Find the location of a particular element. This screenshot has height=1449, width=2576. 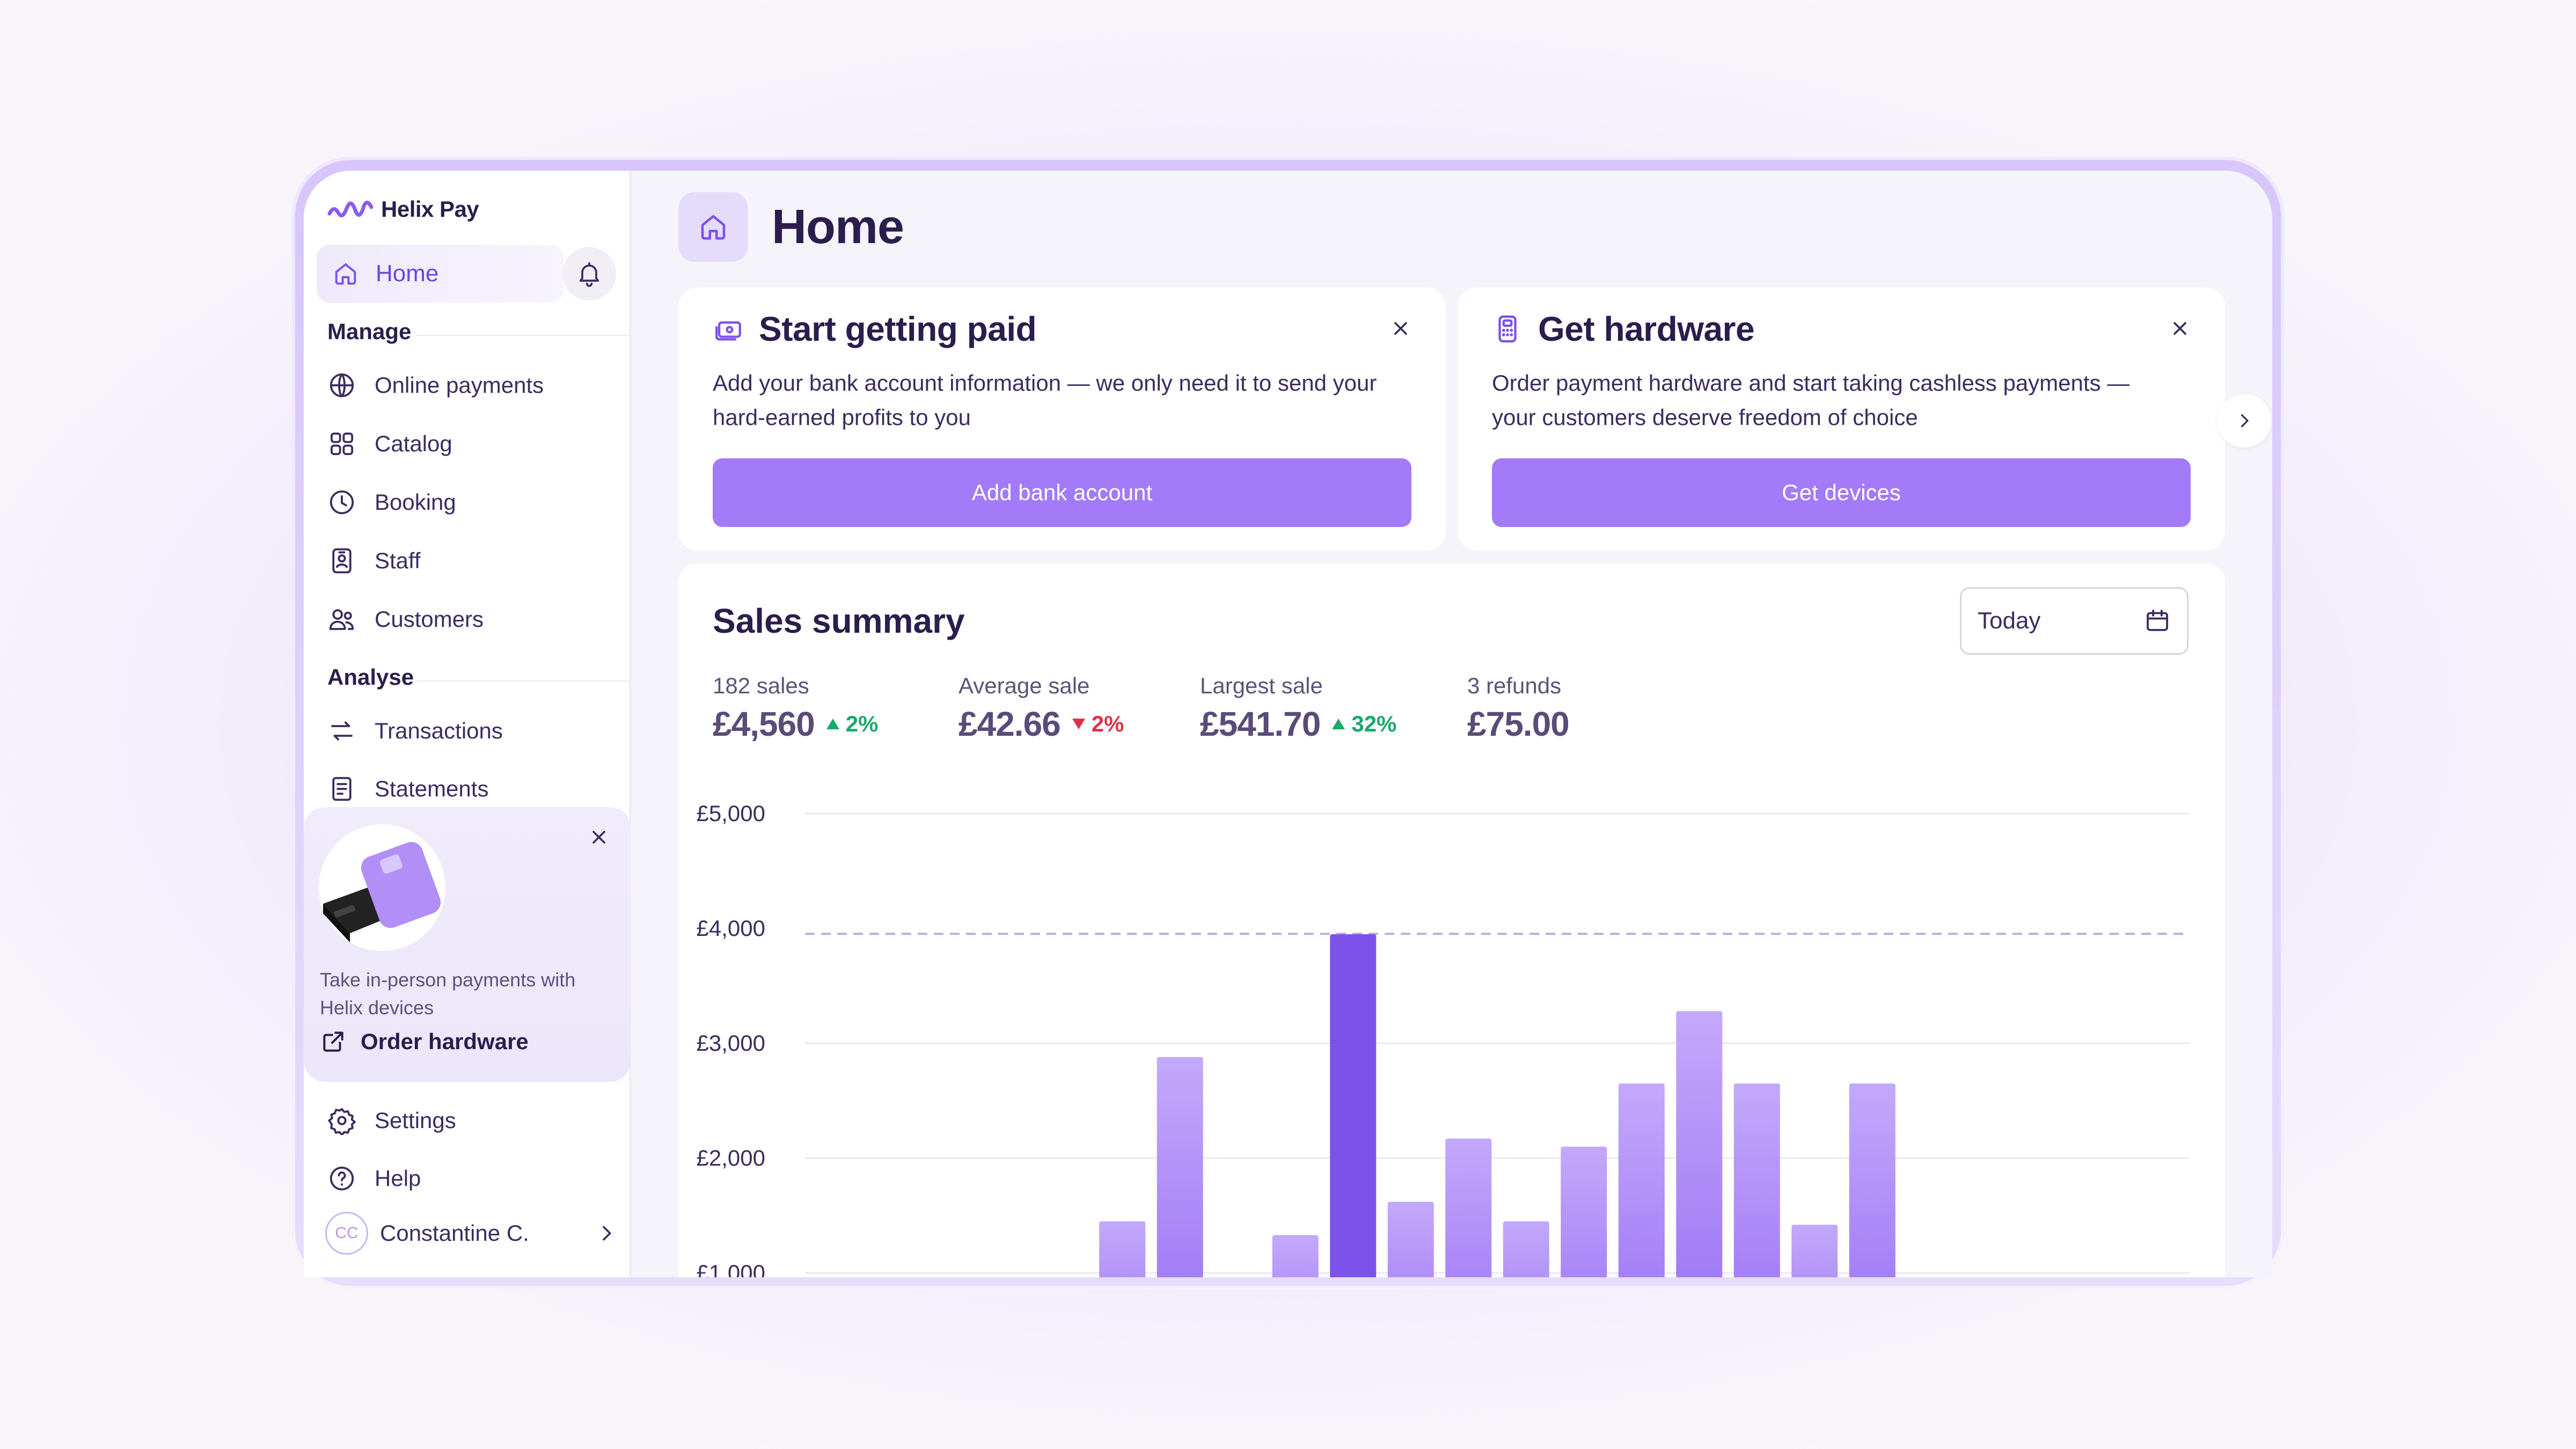

stat-average-sale: Average sale £42.66 2% is located at coordinates (1041, 708).